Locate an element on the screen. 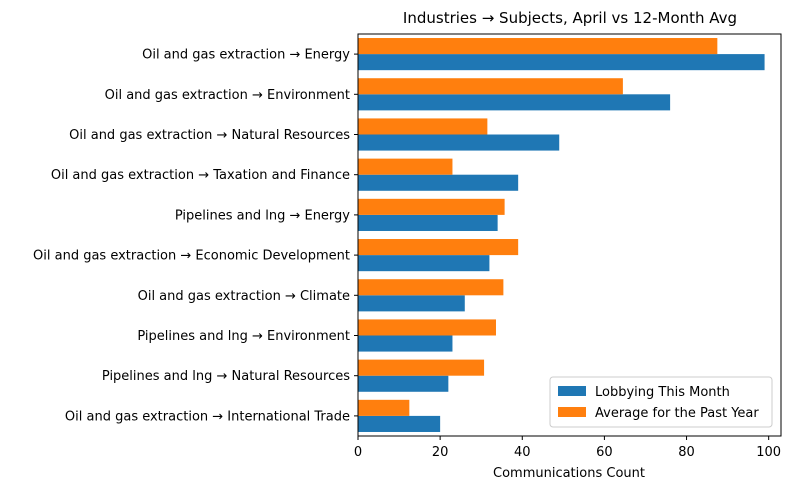 This screenshot has height=490, width=790. x-tick-label: 40 is located at coordinates (522, 452).